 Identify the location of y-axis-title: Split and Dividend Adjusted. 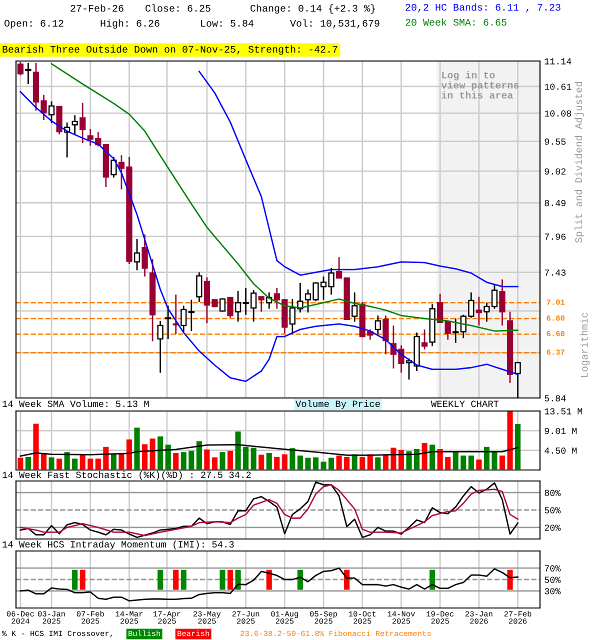
(579, 162).